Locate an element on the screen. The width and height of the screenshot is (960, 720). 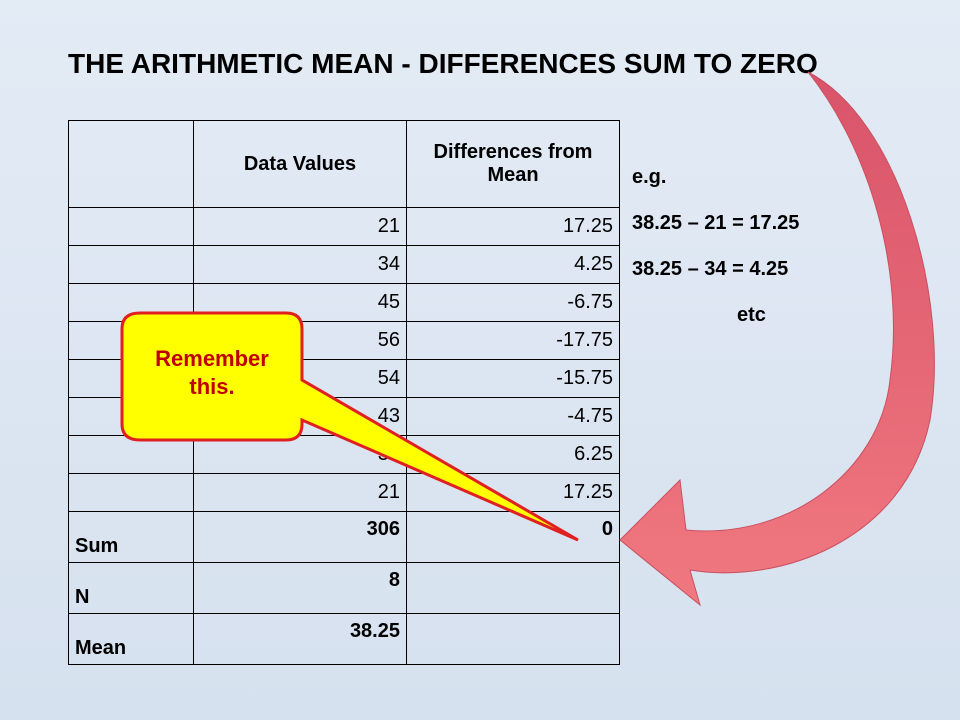
note-line: e.g. is located at coordinates (649, 177).